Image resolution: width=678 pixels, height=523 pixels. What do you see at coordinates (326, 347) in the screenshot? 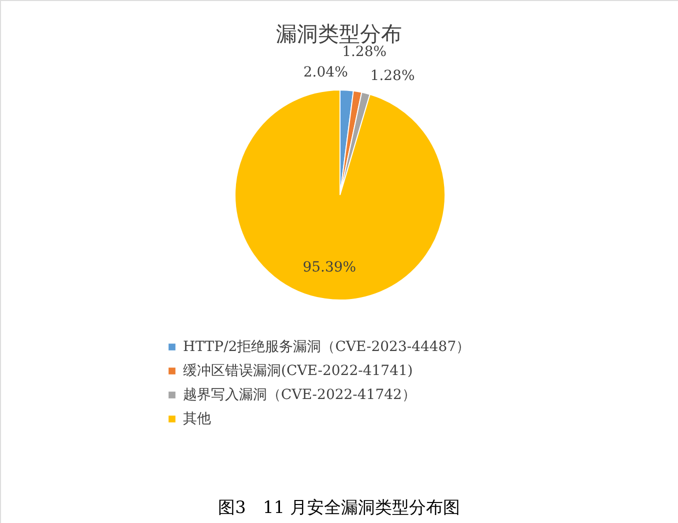
I see `legend-label: HTTP/2拒绝服务漏洞（CVE-2023-44487）` at bounding box center [326, 347].